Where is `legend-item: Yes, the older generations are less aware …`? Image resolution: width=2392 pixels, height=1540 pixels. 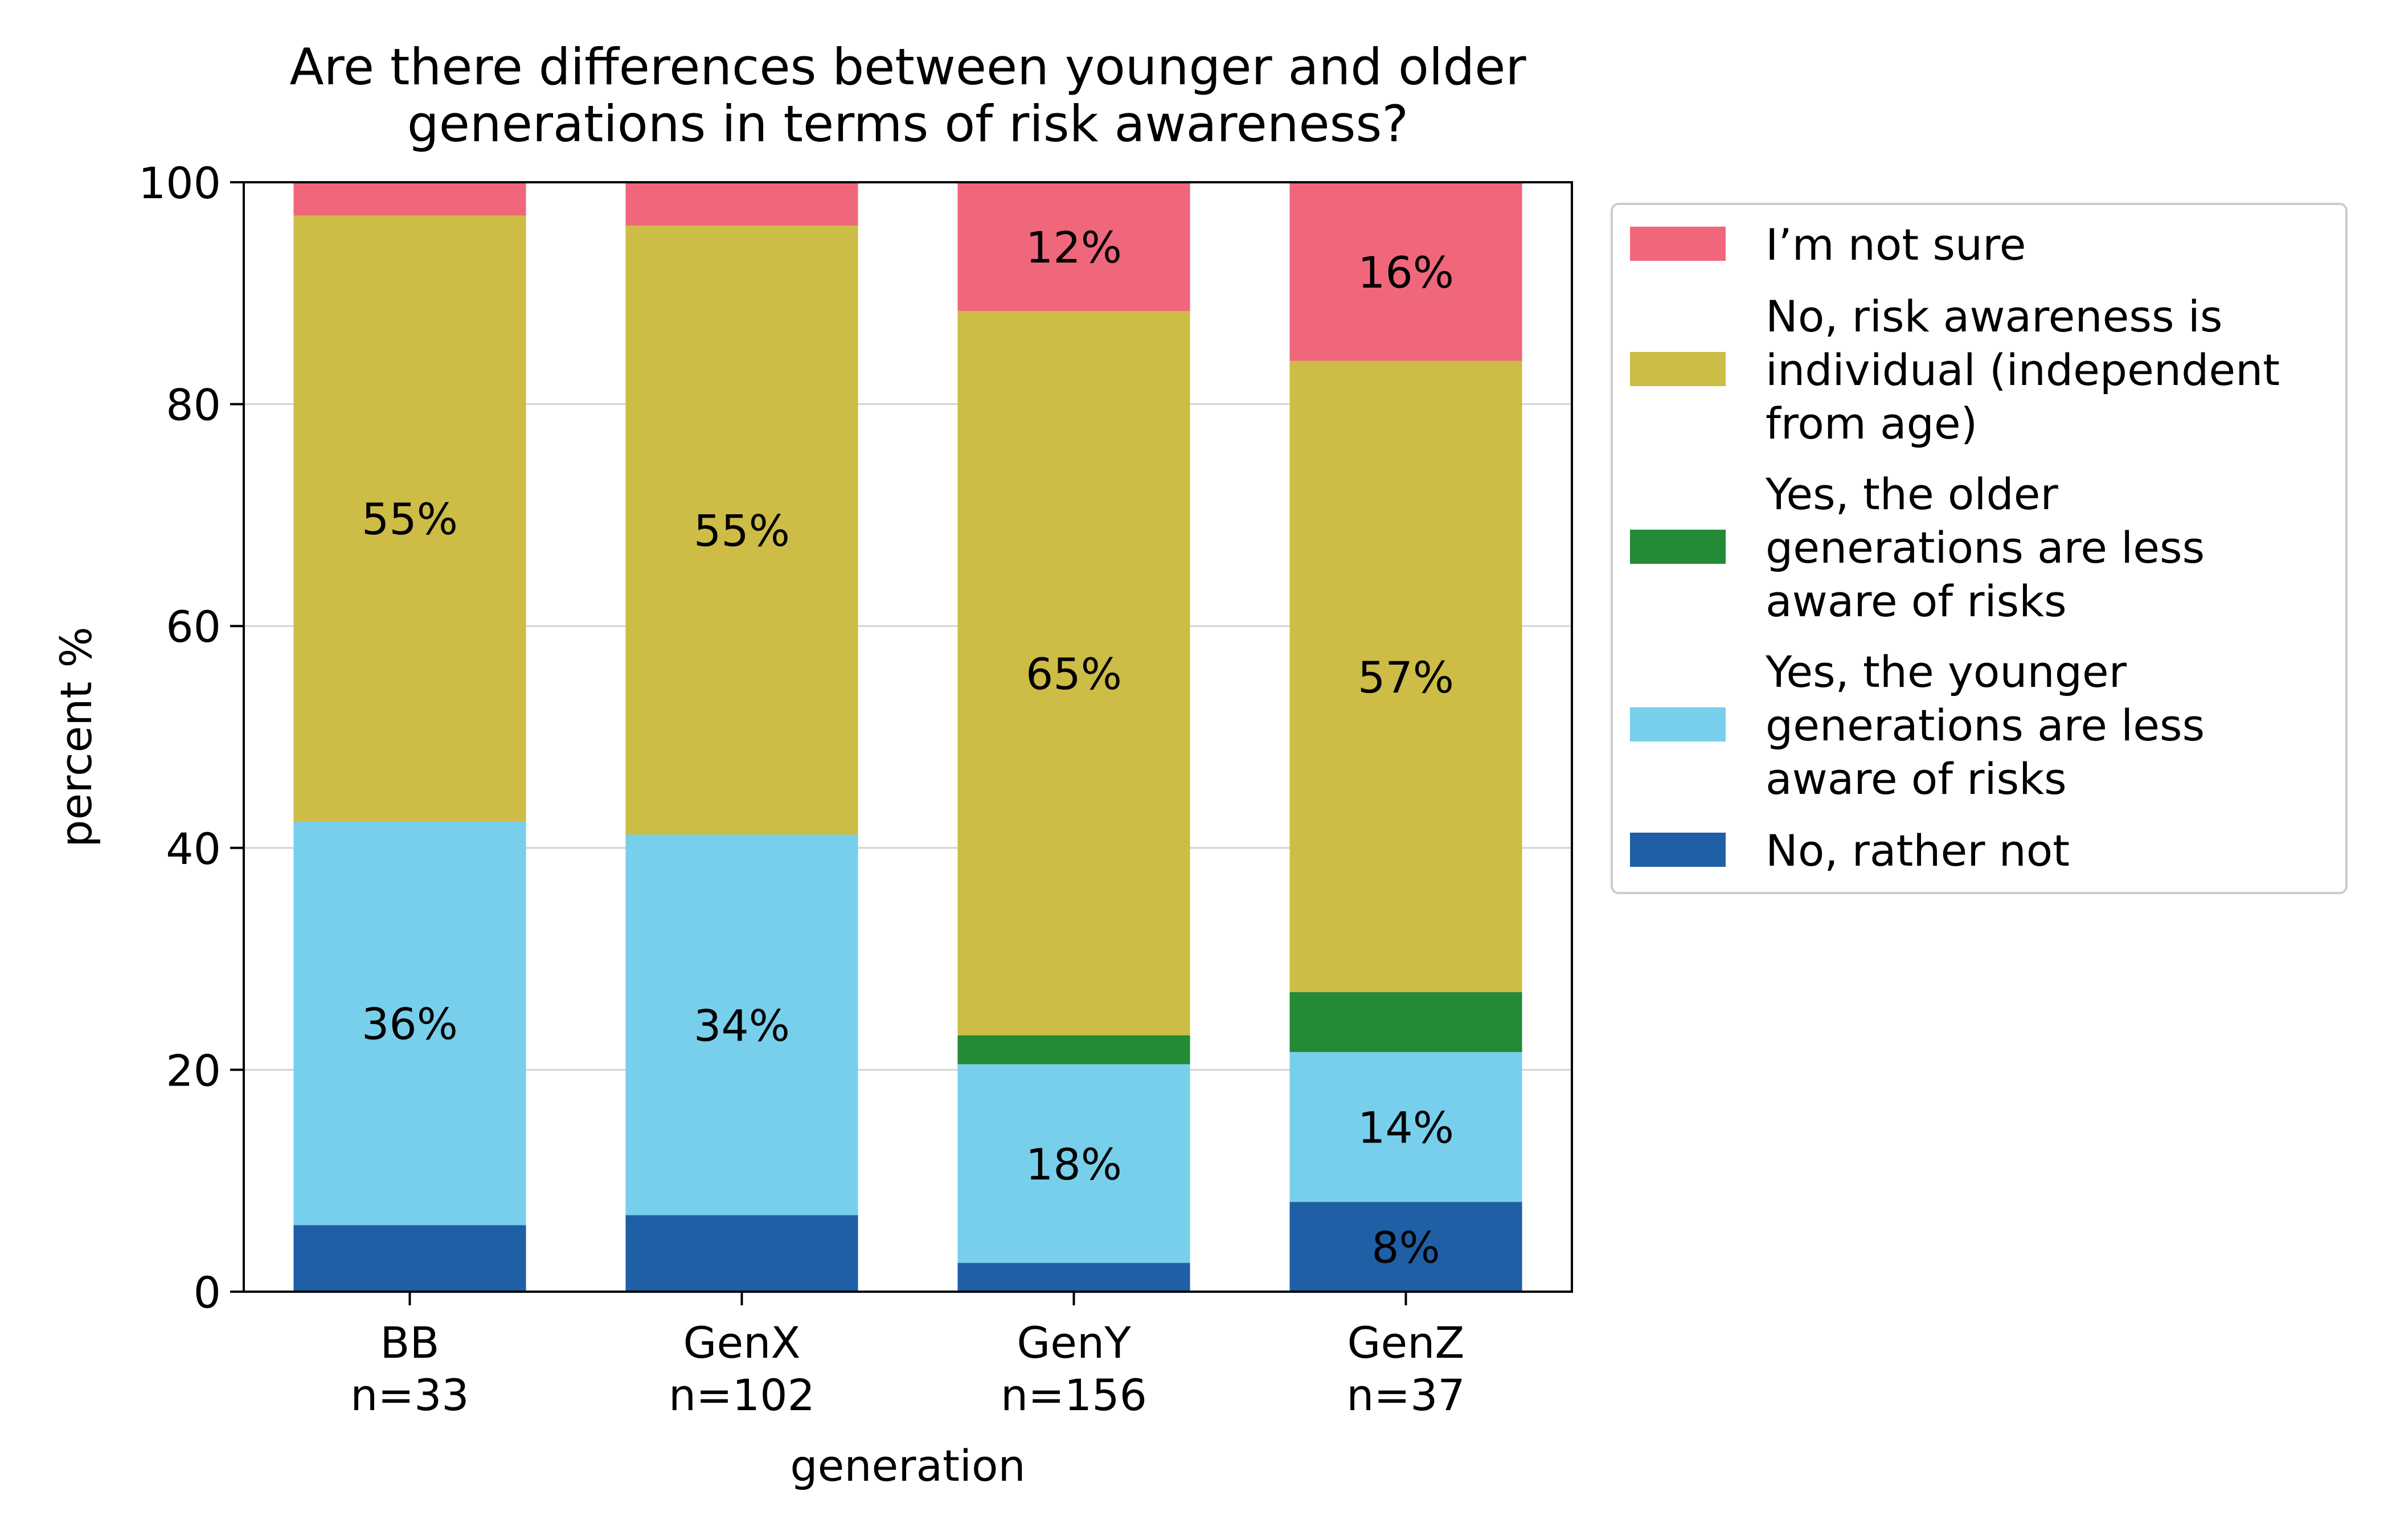
legend-item: Yes, the older generations are less aware … is located at coordinates (1917, 547).